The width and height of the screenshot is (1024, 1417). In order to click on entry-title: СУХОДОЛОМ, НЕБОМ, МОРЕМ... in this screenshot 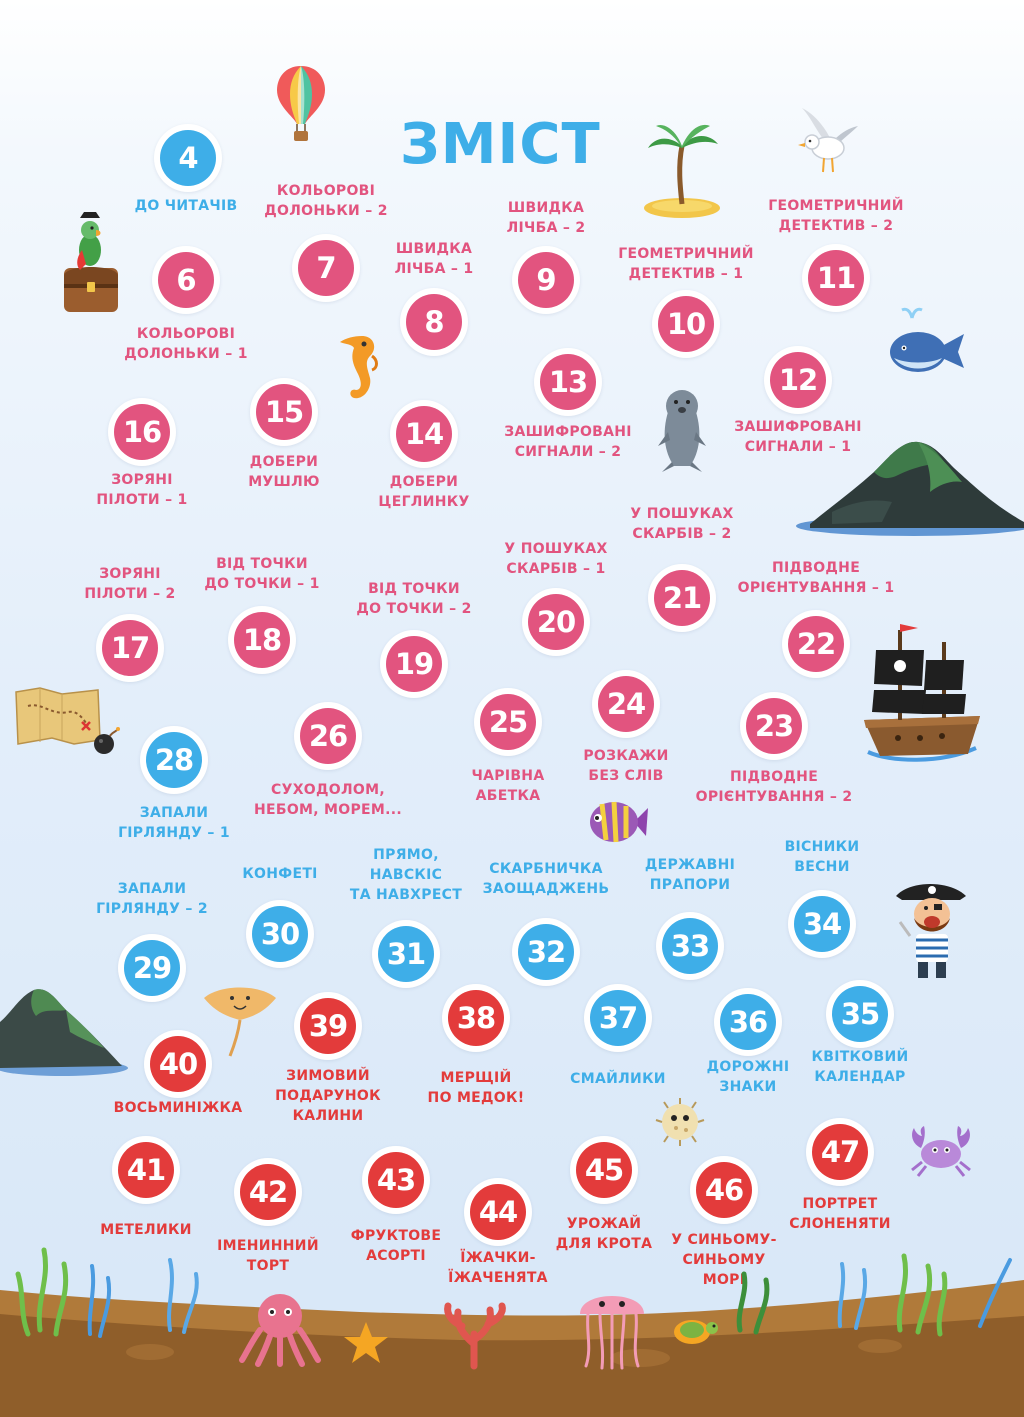, I will do `click(328, 800)`.